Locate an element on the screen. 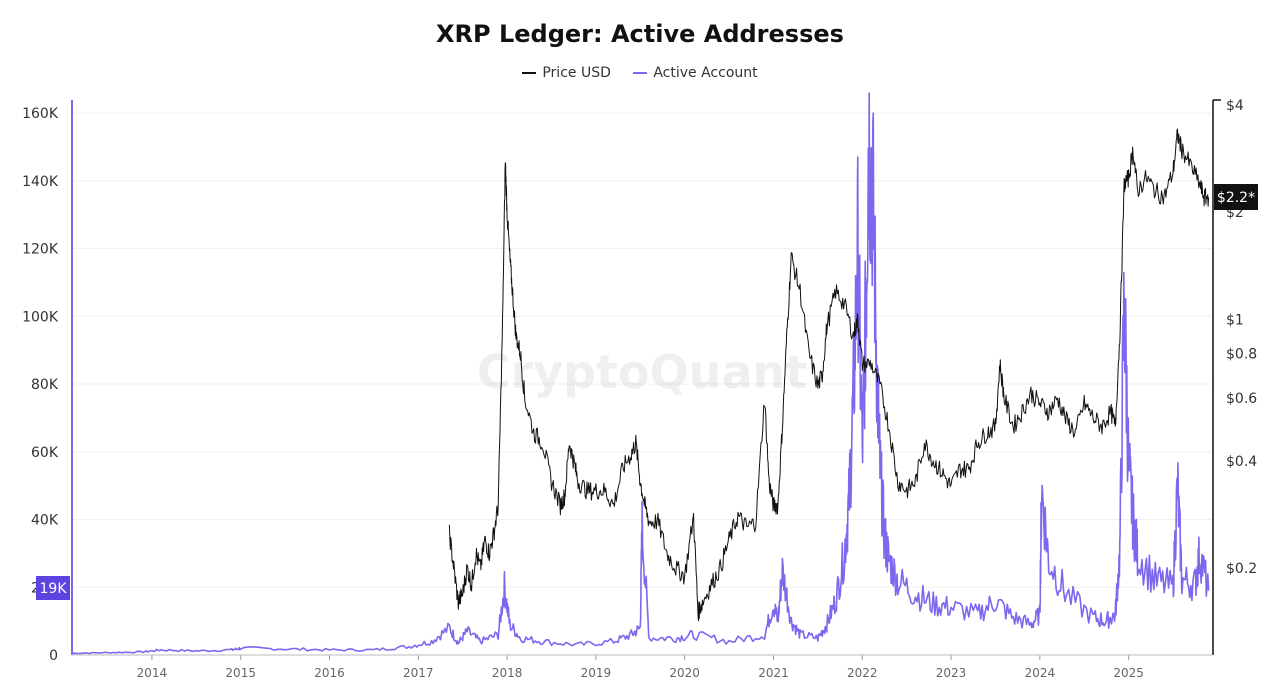  left-tick-label: 60K is located at coordinates (45, 453).